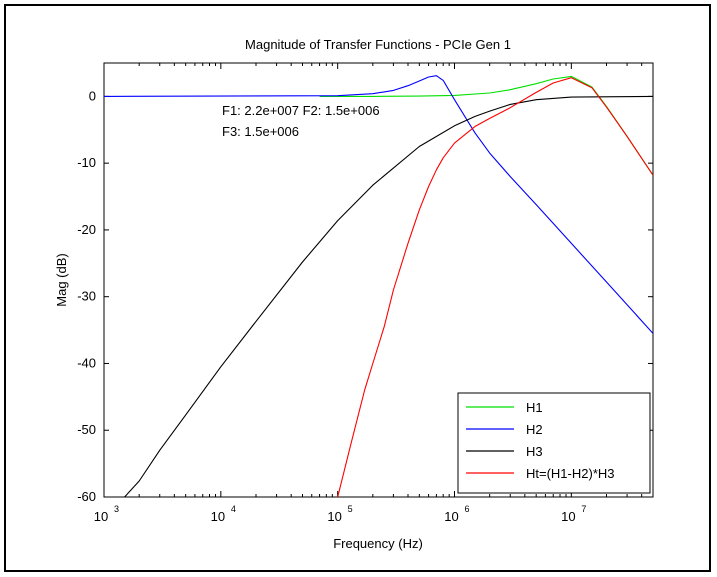  I want to click on annotation-line-1: F1: 2.2e+007 F2: 1.5e+006, so click(301, 110).